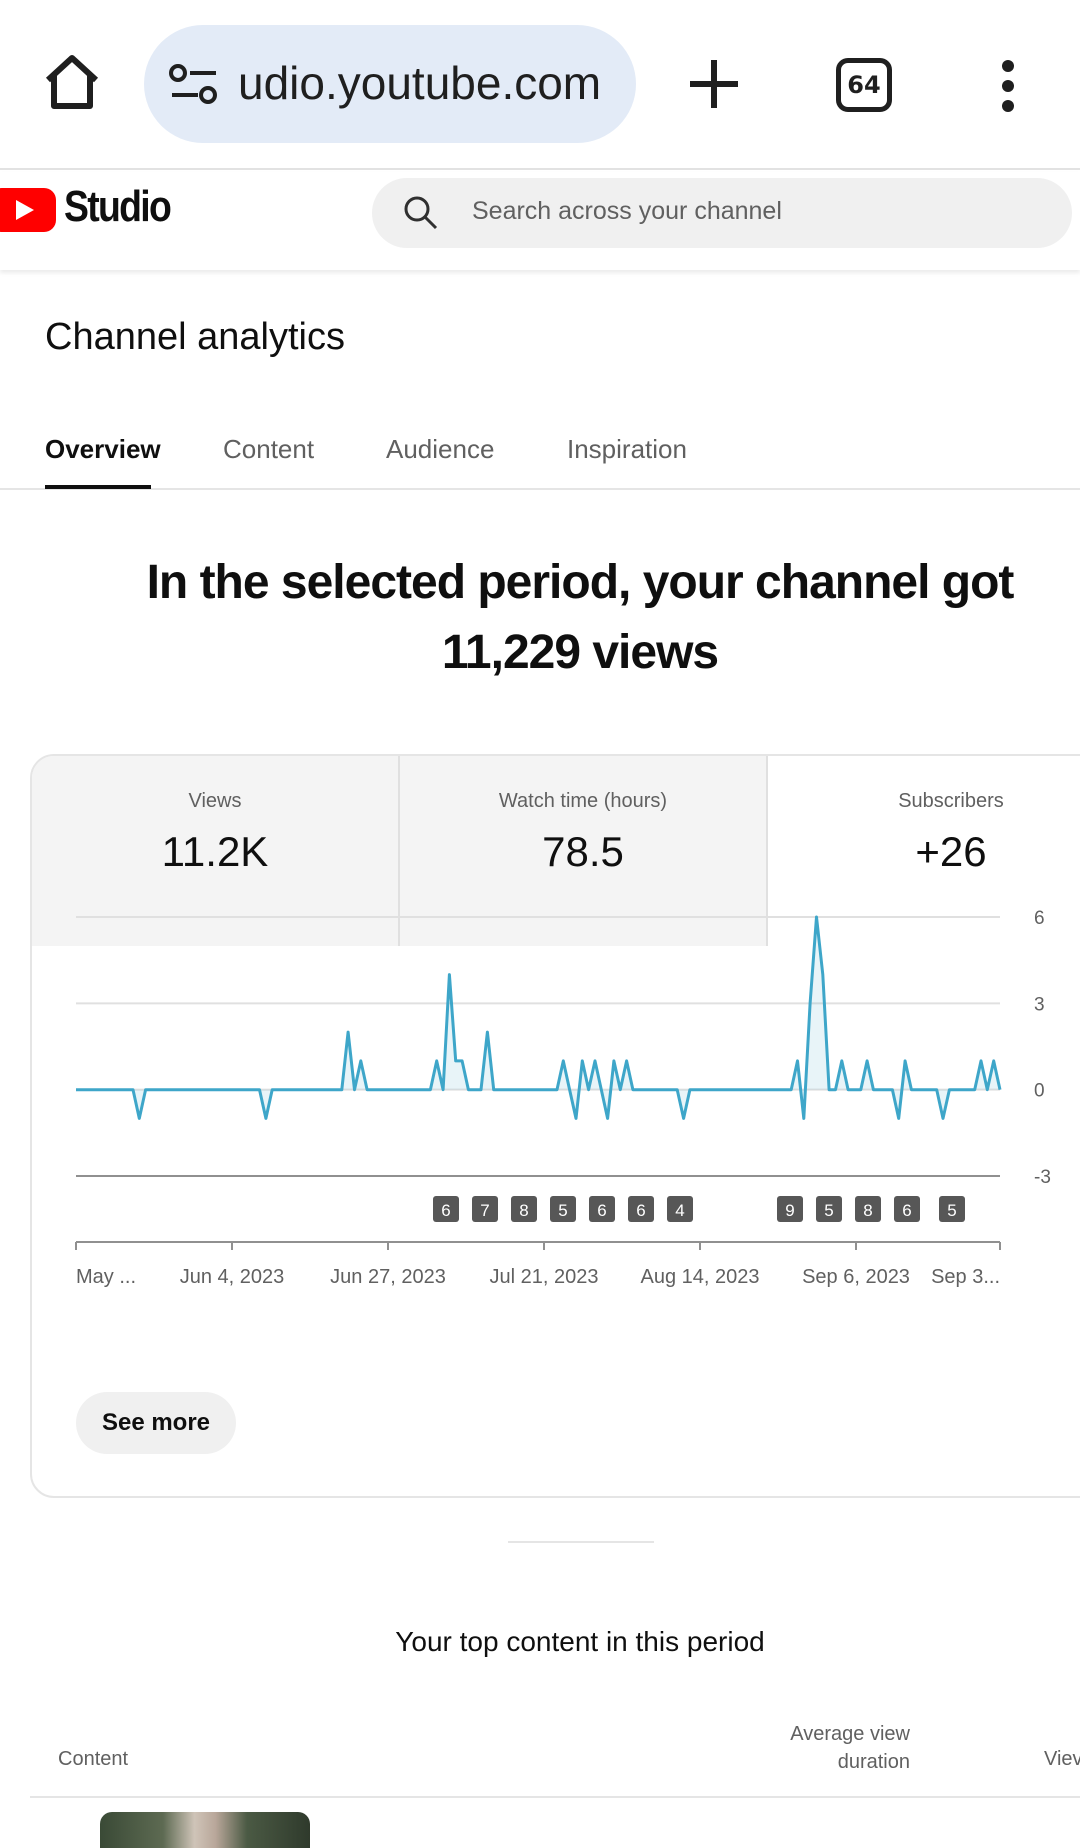 Image resolution: width=1080 pixels, height=1848 pixels. What do you see at coordinates (581, 1542) in the screenshot?
I see `section-divider` at bounding box center [581, 1542].